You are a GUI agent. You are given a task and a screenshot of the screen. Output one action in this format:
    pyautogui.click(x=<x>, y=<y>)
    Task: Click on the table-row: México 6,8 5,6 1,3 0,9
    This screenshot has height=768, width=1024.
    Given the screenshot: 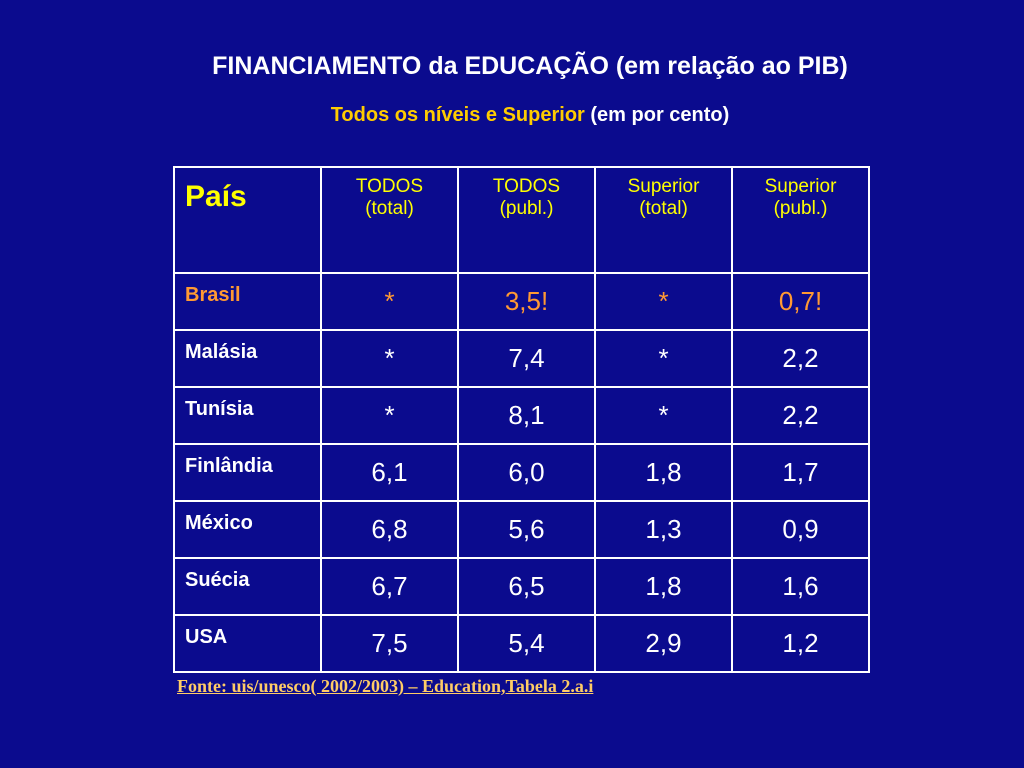 What is the action you would take?
    pyautogui.click(x=521, y=529)
    